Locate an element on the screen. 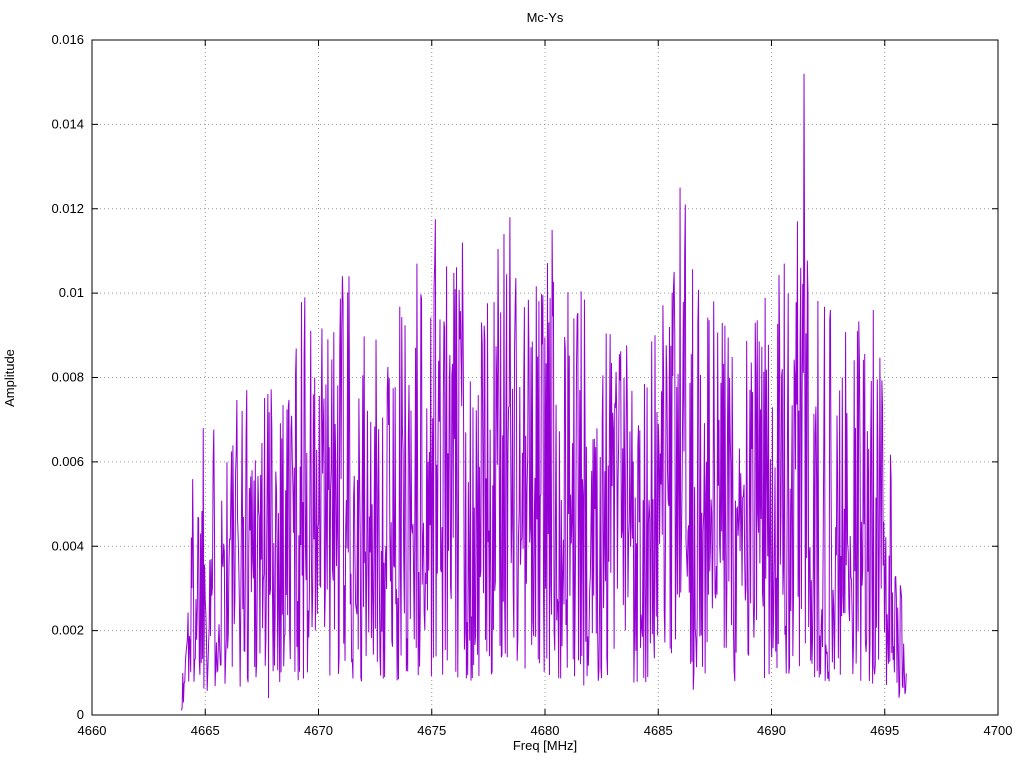  x-tick-label: 4675 is located at coordinates (431, 730).